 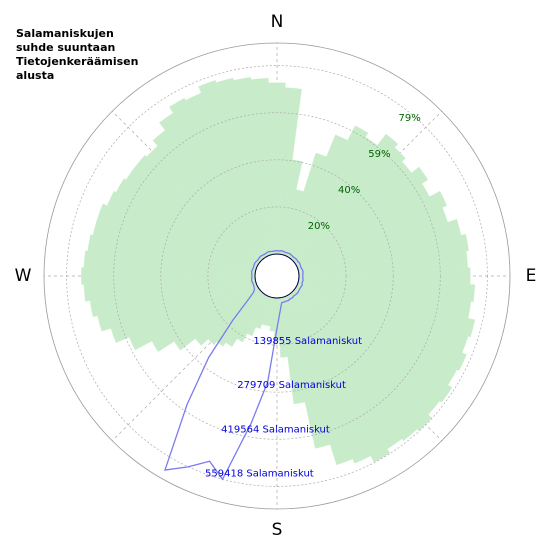 I want to click on title-line: Salamaniskujen, so click(x=65, y=33).